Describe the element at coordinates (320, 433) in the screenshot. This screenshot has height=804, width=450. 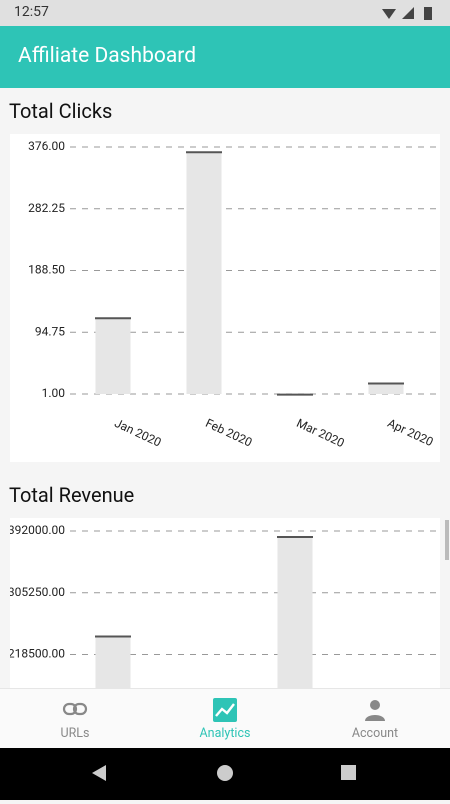
I see `x-tick-label: Mar 2020` at that location.